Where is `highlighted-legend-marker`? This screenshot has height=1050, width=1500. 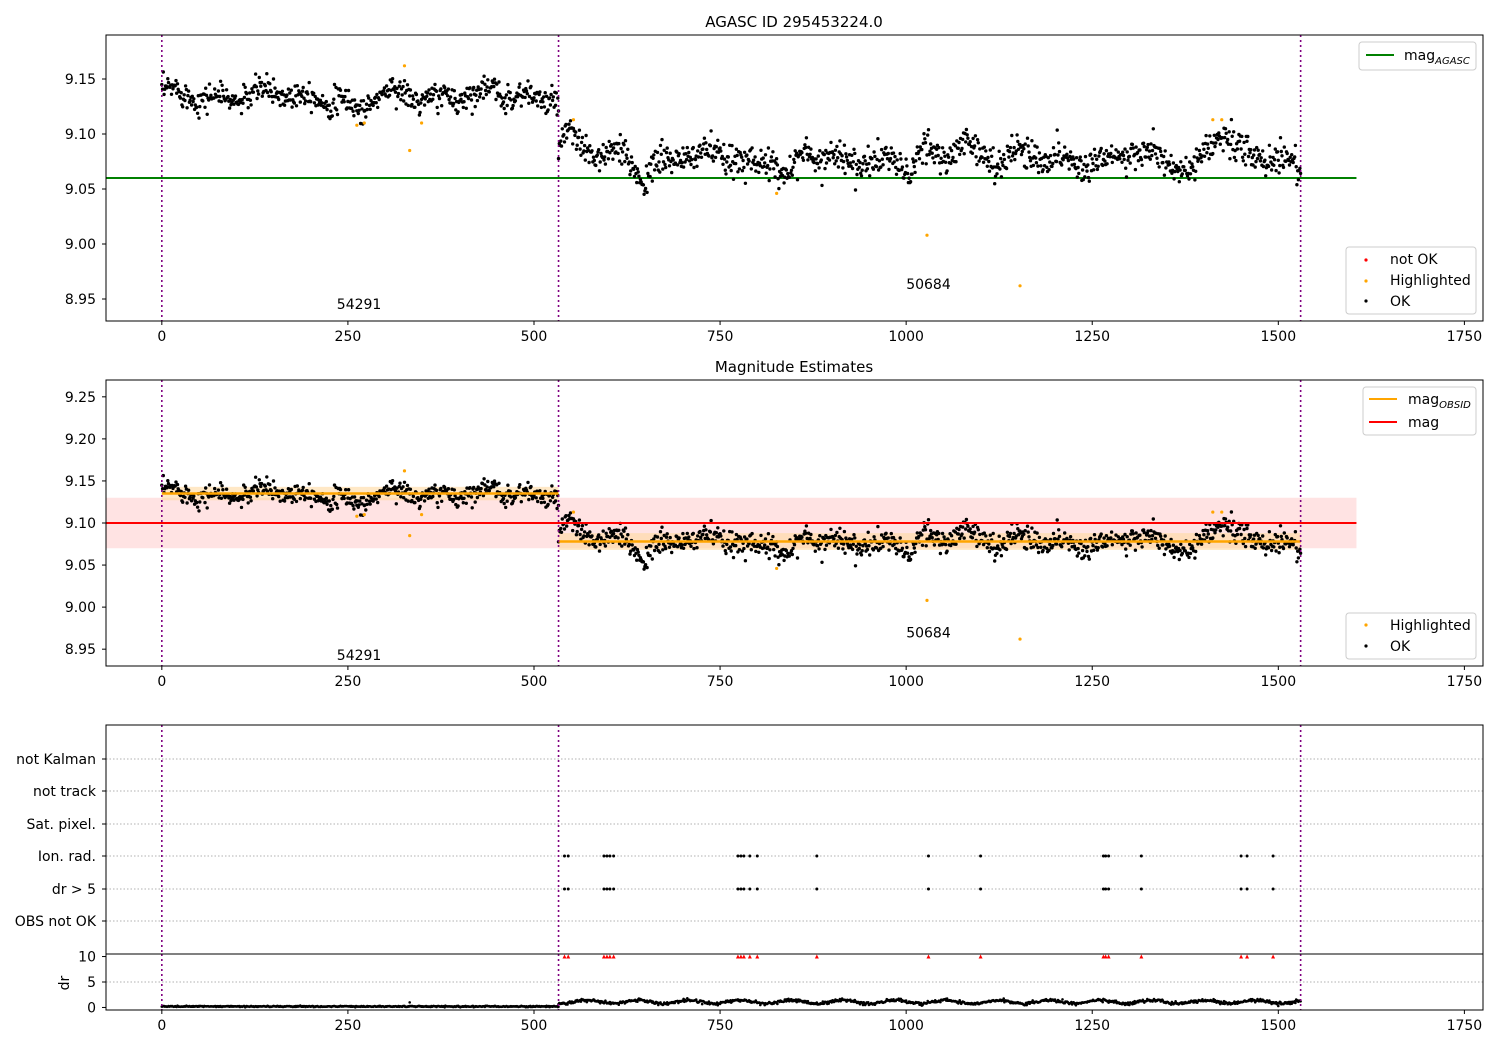 highlighted-legend-marker is located at coordinates (1366, 281).